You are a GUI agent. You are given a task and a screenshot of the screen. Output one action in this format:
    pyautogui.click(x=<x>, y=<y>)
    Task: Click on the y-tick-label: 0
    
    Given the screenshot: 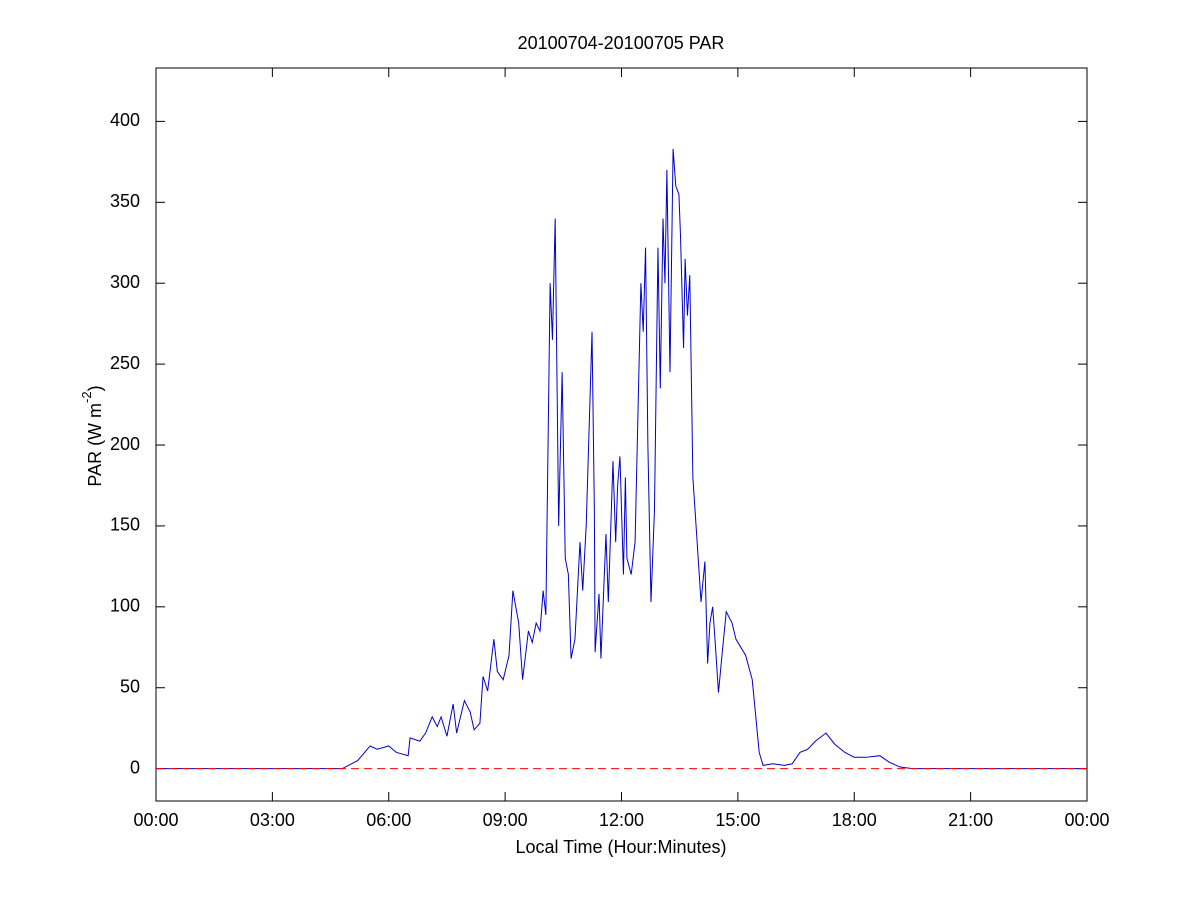 What is the action you would take?
    pyautogui.click(x=135, y=767)
    